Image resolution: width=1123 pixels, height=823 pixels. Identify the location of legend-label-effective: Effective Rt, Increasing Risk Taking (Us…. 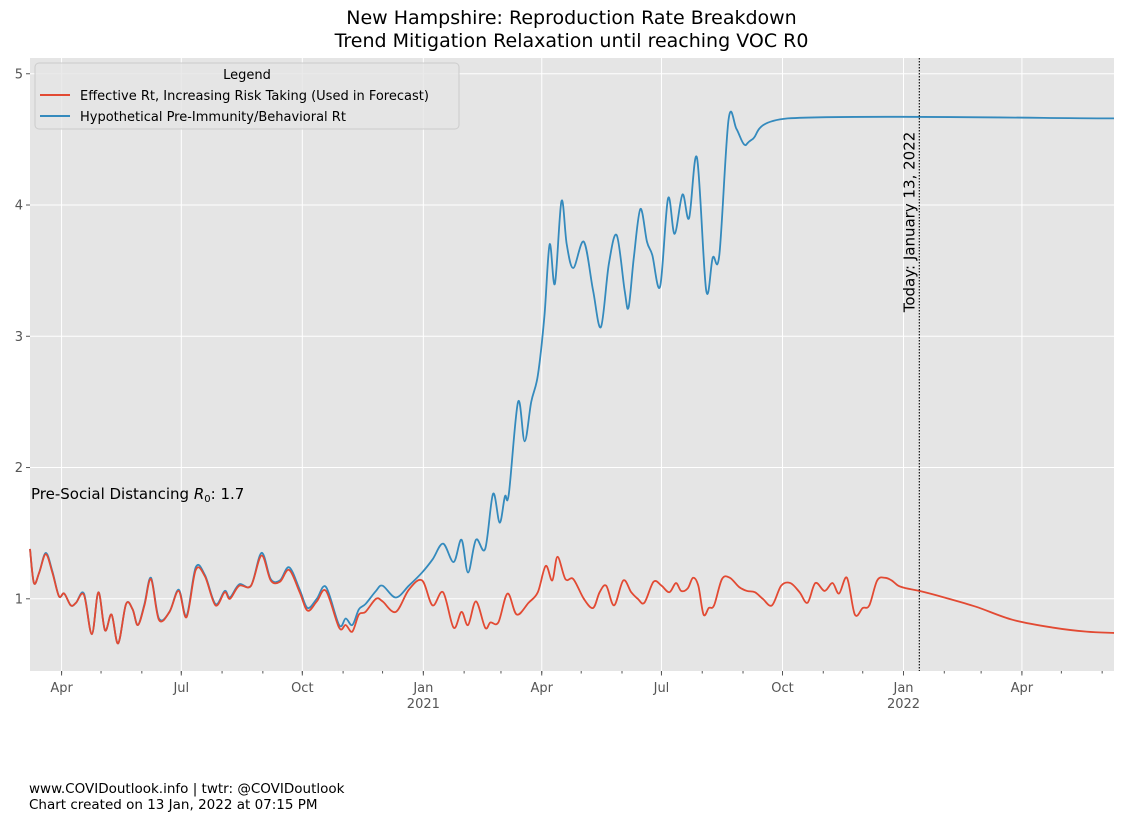
(254, 96).